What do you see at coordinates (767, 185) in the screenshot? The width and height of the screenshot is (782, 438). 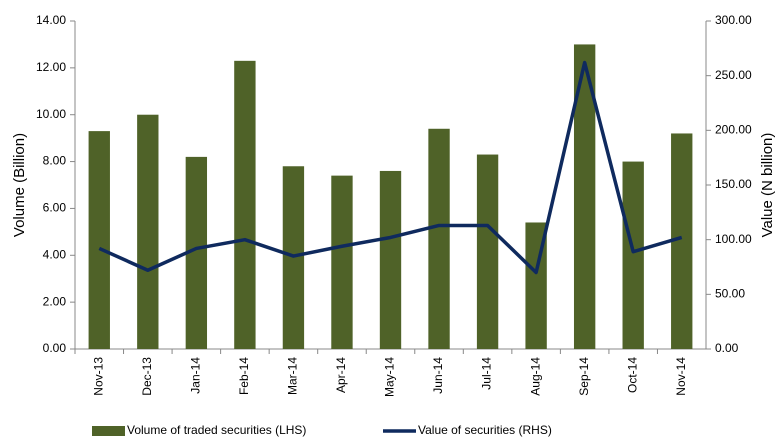 I see `y2-axis-label: Value (N billion)` at bounding box center [767, 185].